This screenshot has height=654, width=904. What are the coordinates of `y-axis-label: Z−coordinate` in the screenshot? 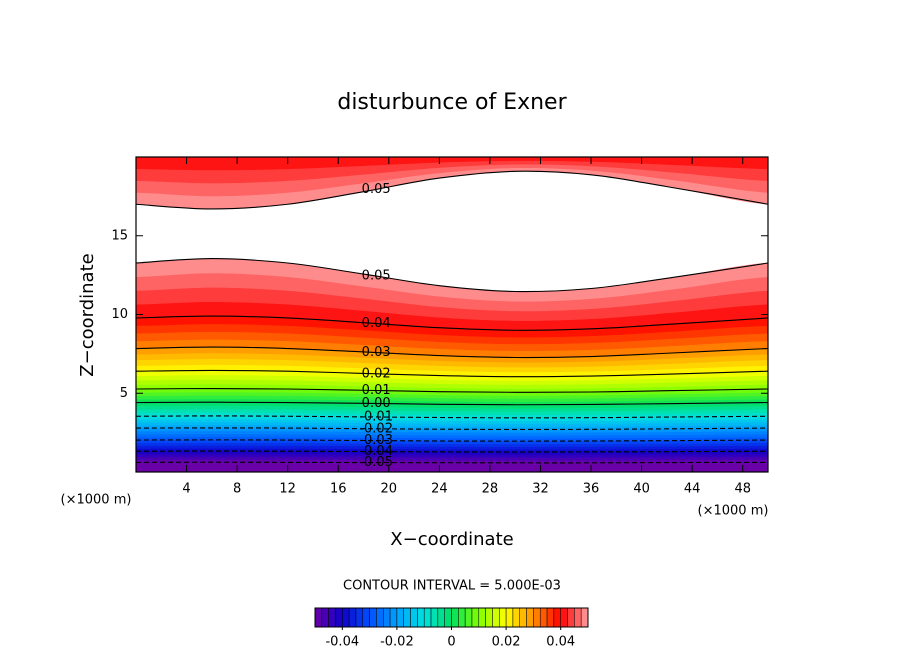 It's located at (87, 314).